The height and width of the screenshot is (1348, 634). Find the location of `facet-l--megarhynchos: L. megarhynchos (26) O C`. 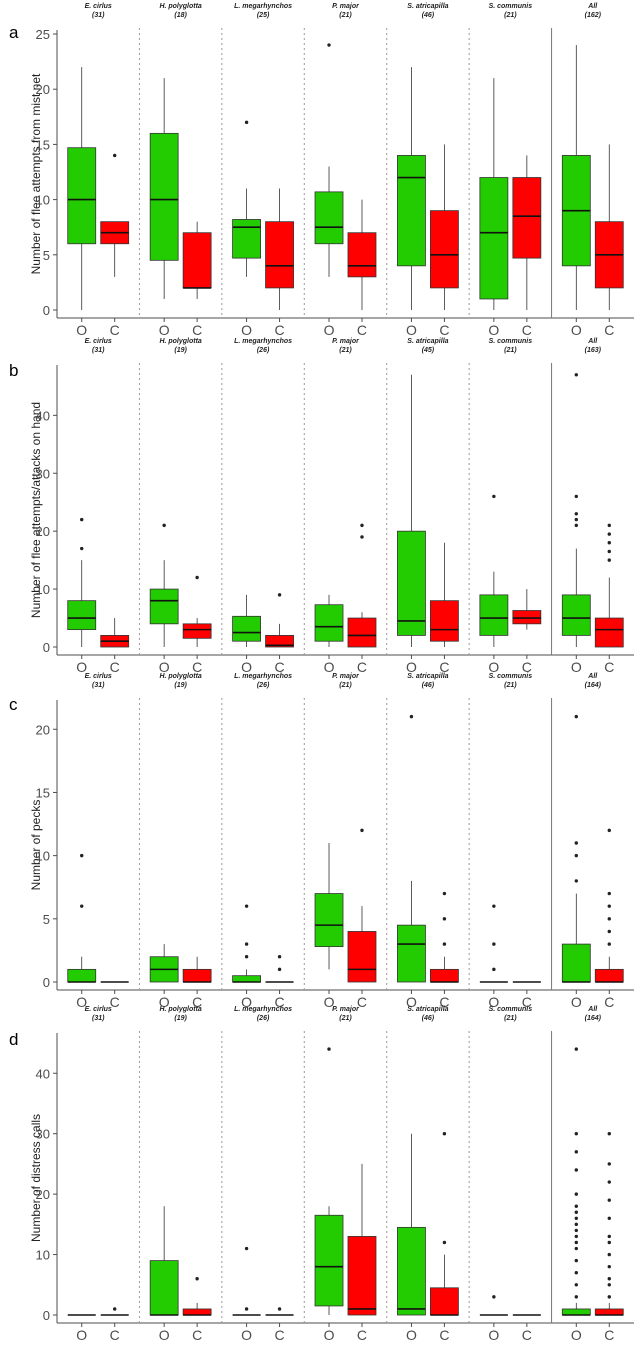

facet-l--megarhynchos: L. megarhynchos (26) O C is located at coordinates (257, 1174).